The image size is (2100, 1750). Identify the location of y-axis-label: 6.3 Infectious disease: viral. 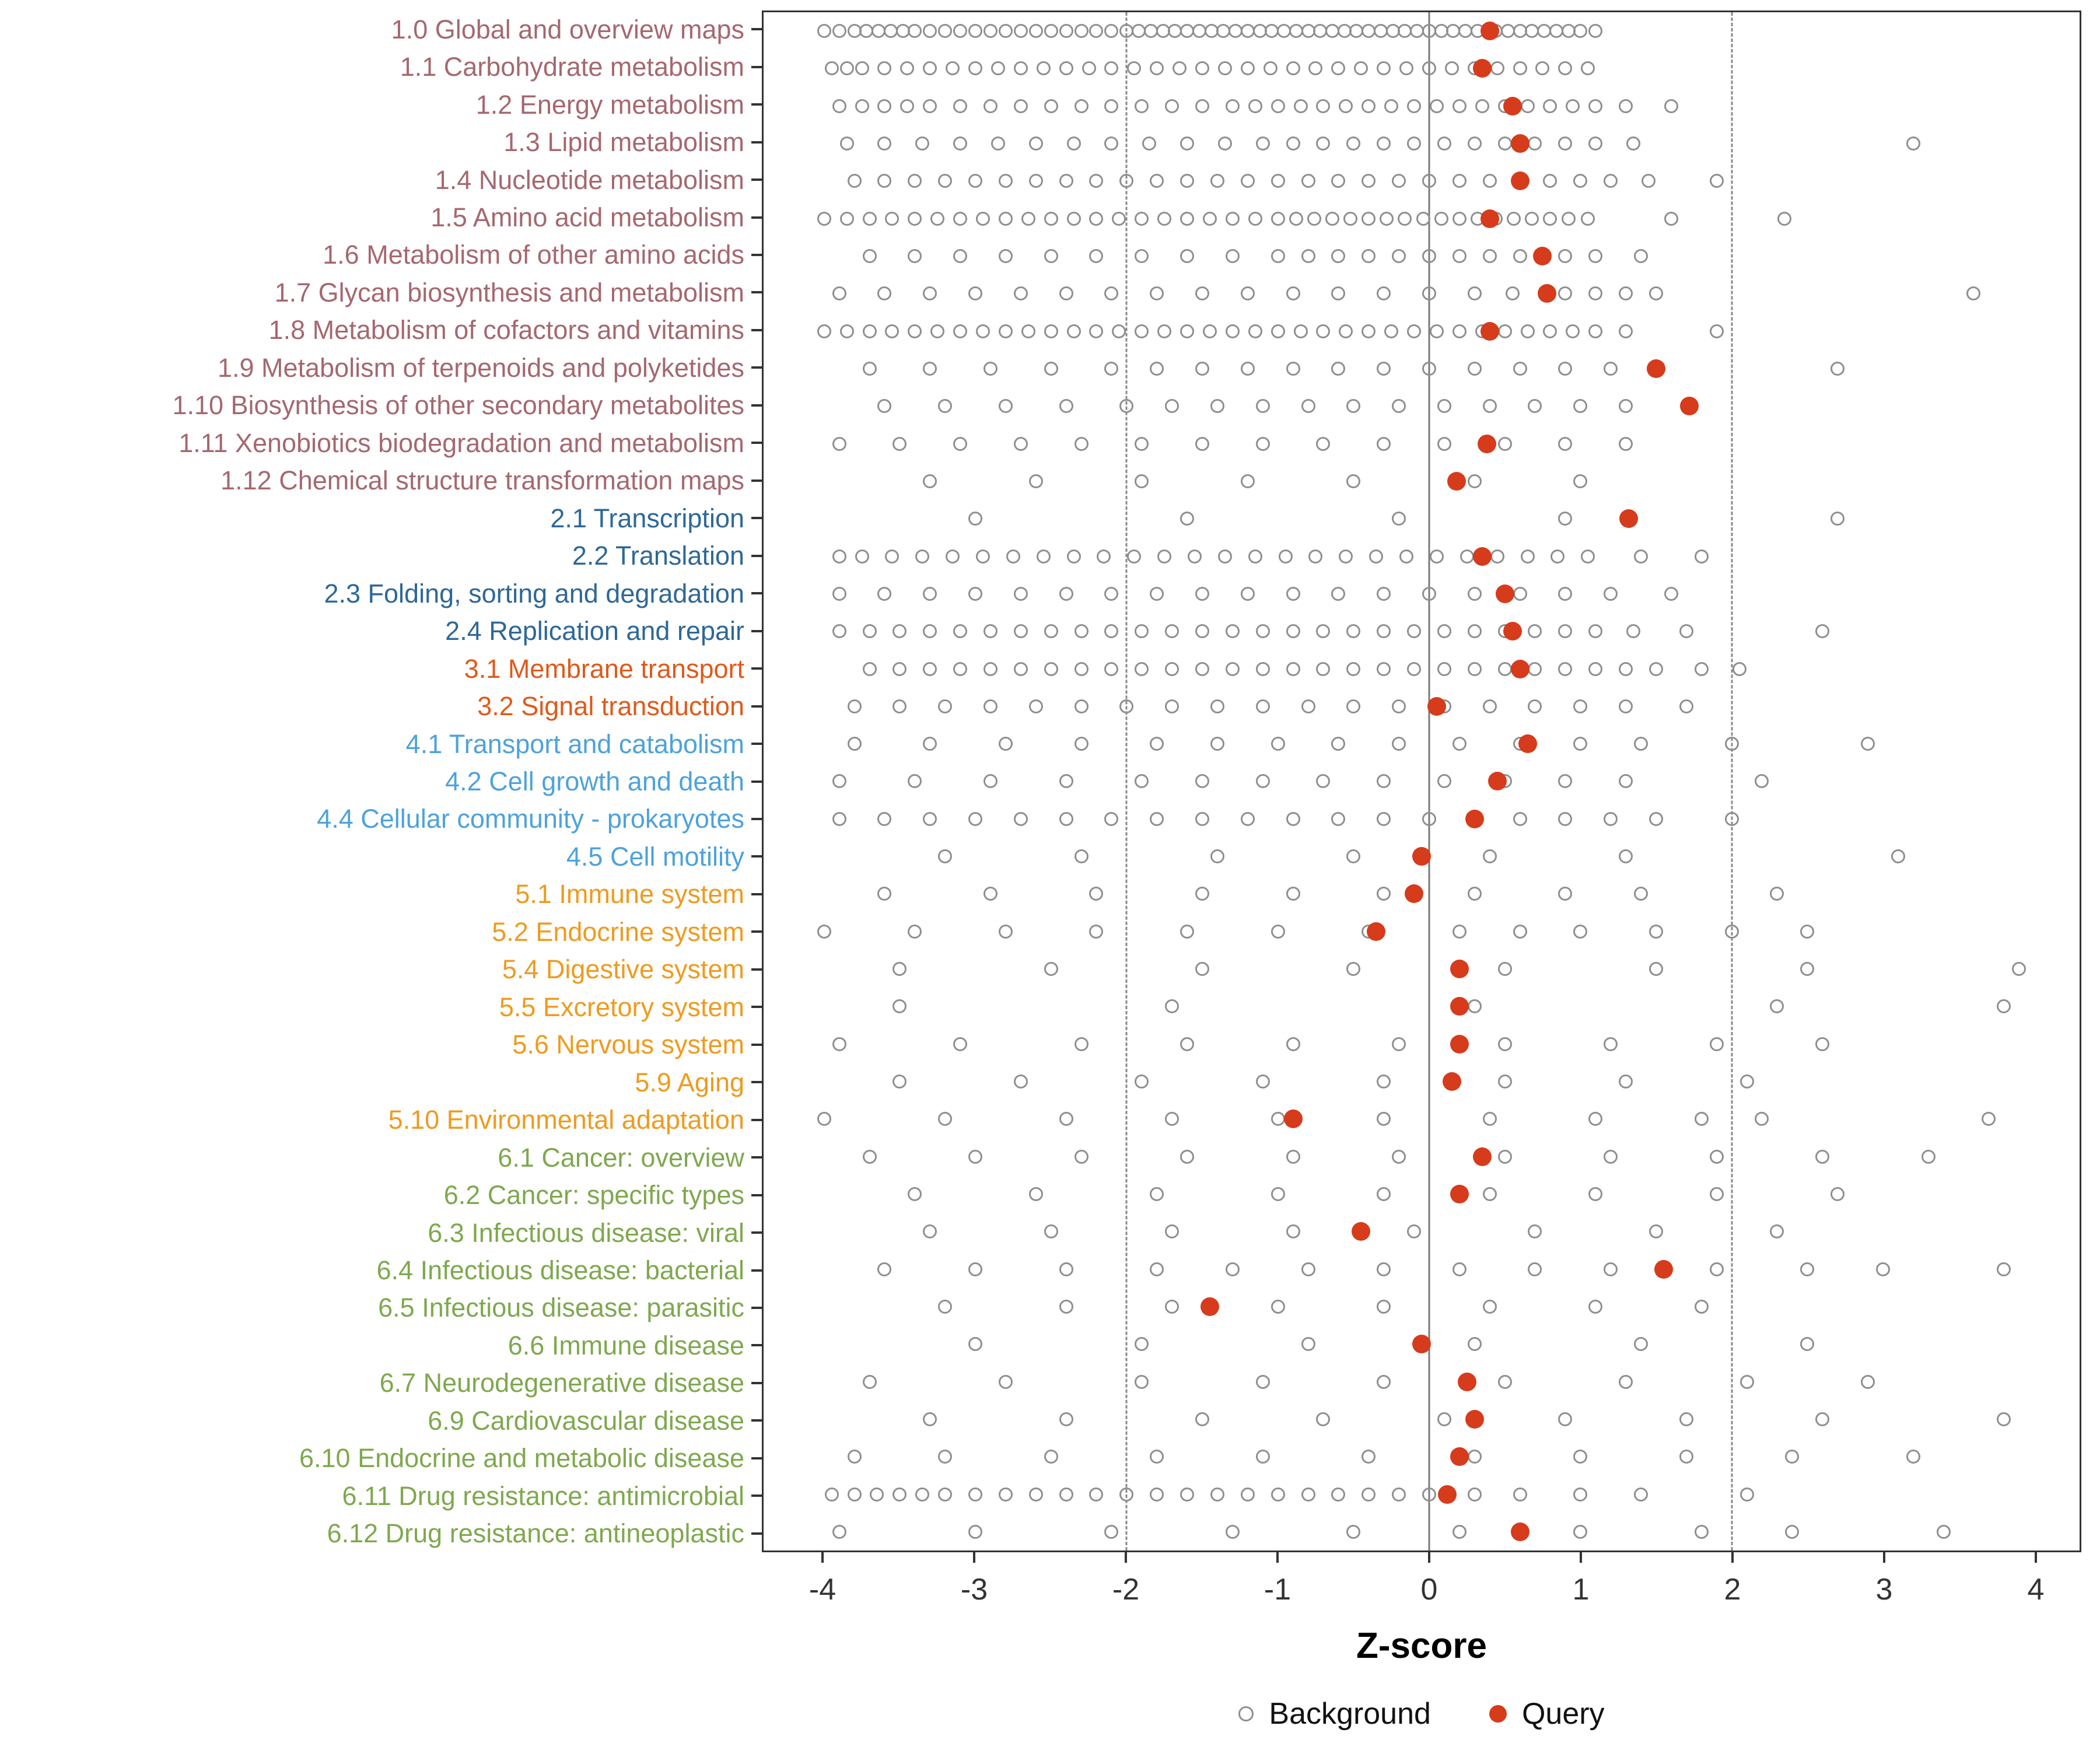
(586, 1232).